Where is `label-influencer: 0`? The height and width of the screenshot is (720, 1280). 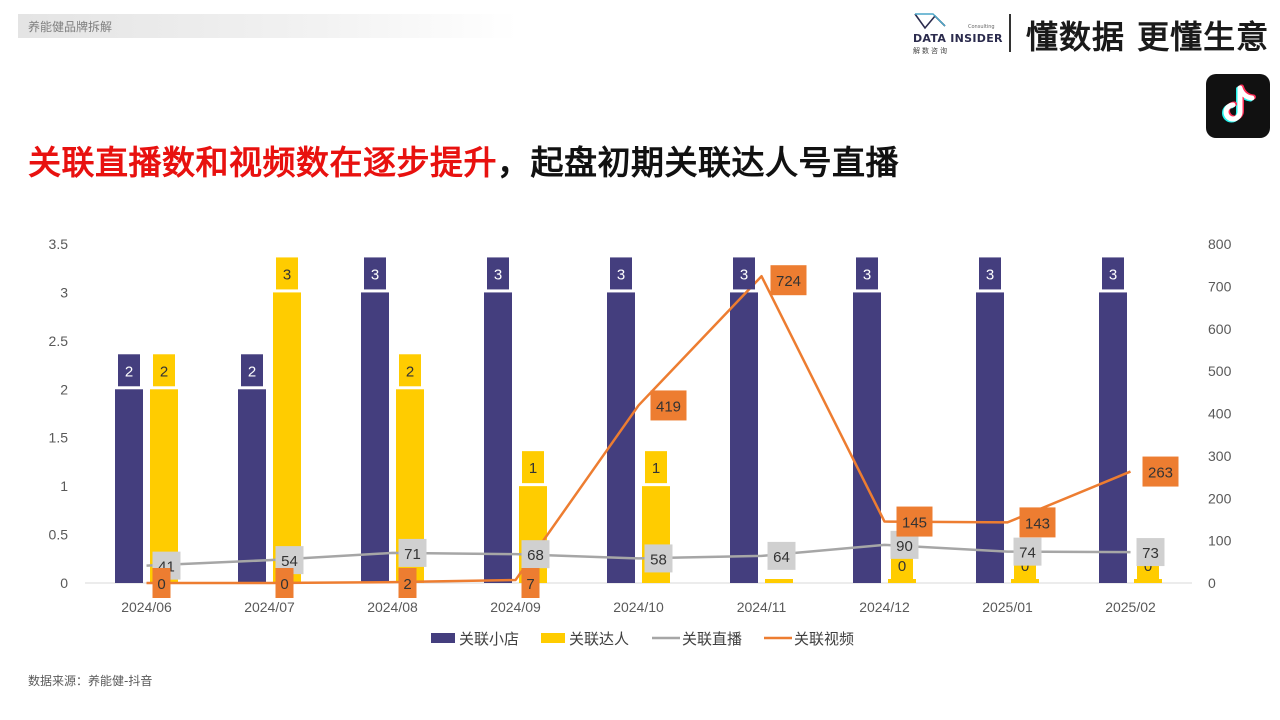
label-influencer: 0 is located at coordinates (1025, 566).